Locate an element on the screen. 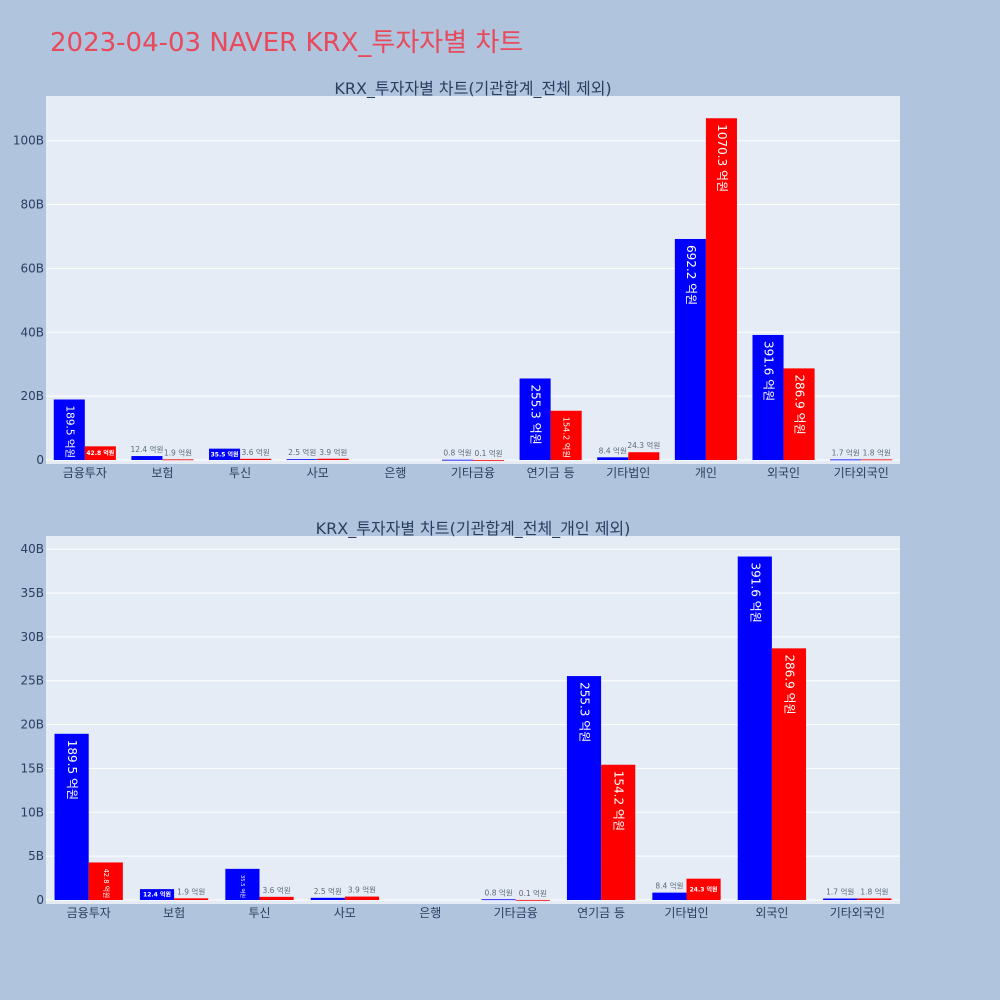 Image resolution: width=1000 pixels, height=1000 pixels. y-tick-label: 100B is located at coordinates (28, 141).